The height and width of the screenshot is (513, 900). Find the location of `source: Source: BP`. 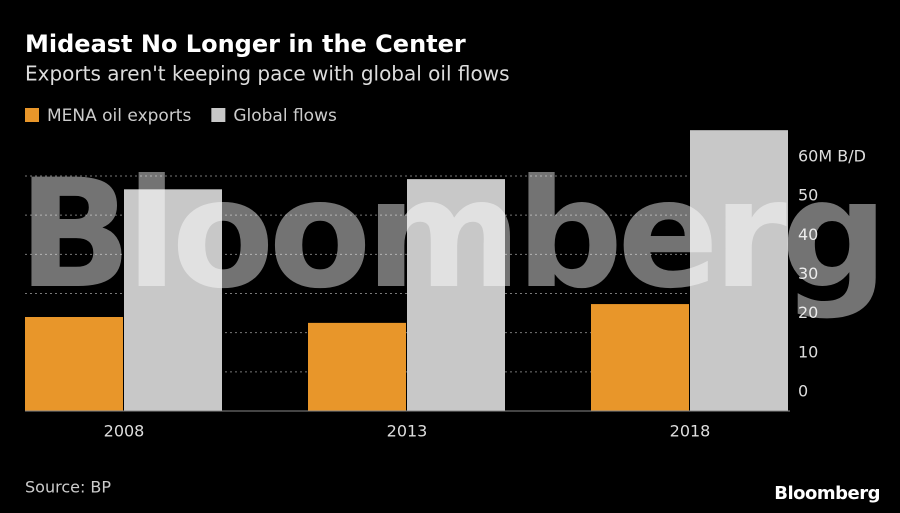

source: Source: BP is located at coordinates (68, 487).